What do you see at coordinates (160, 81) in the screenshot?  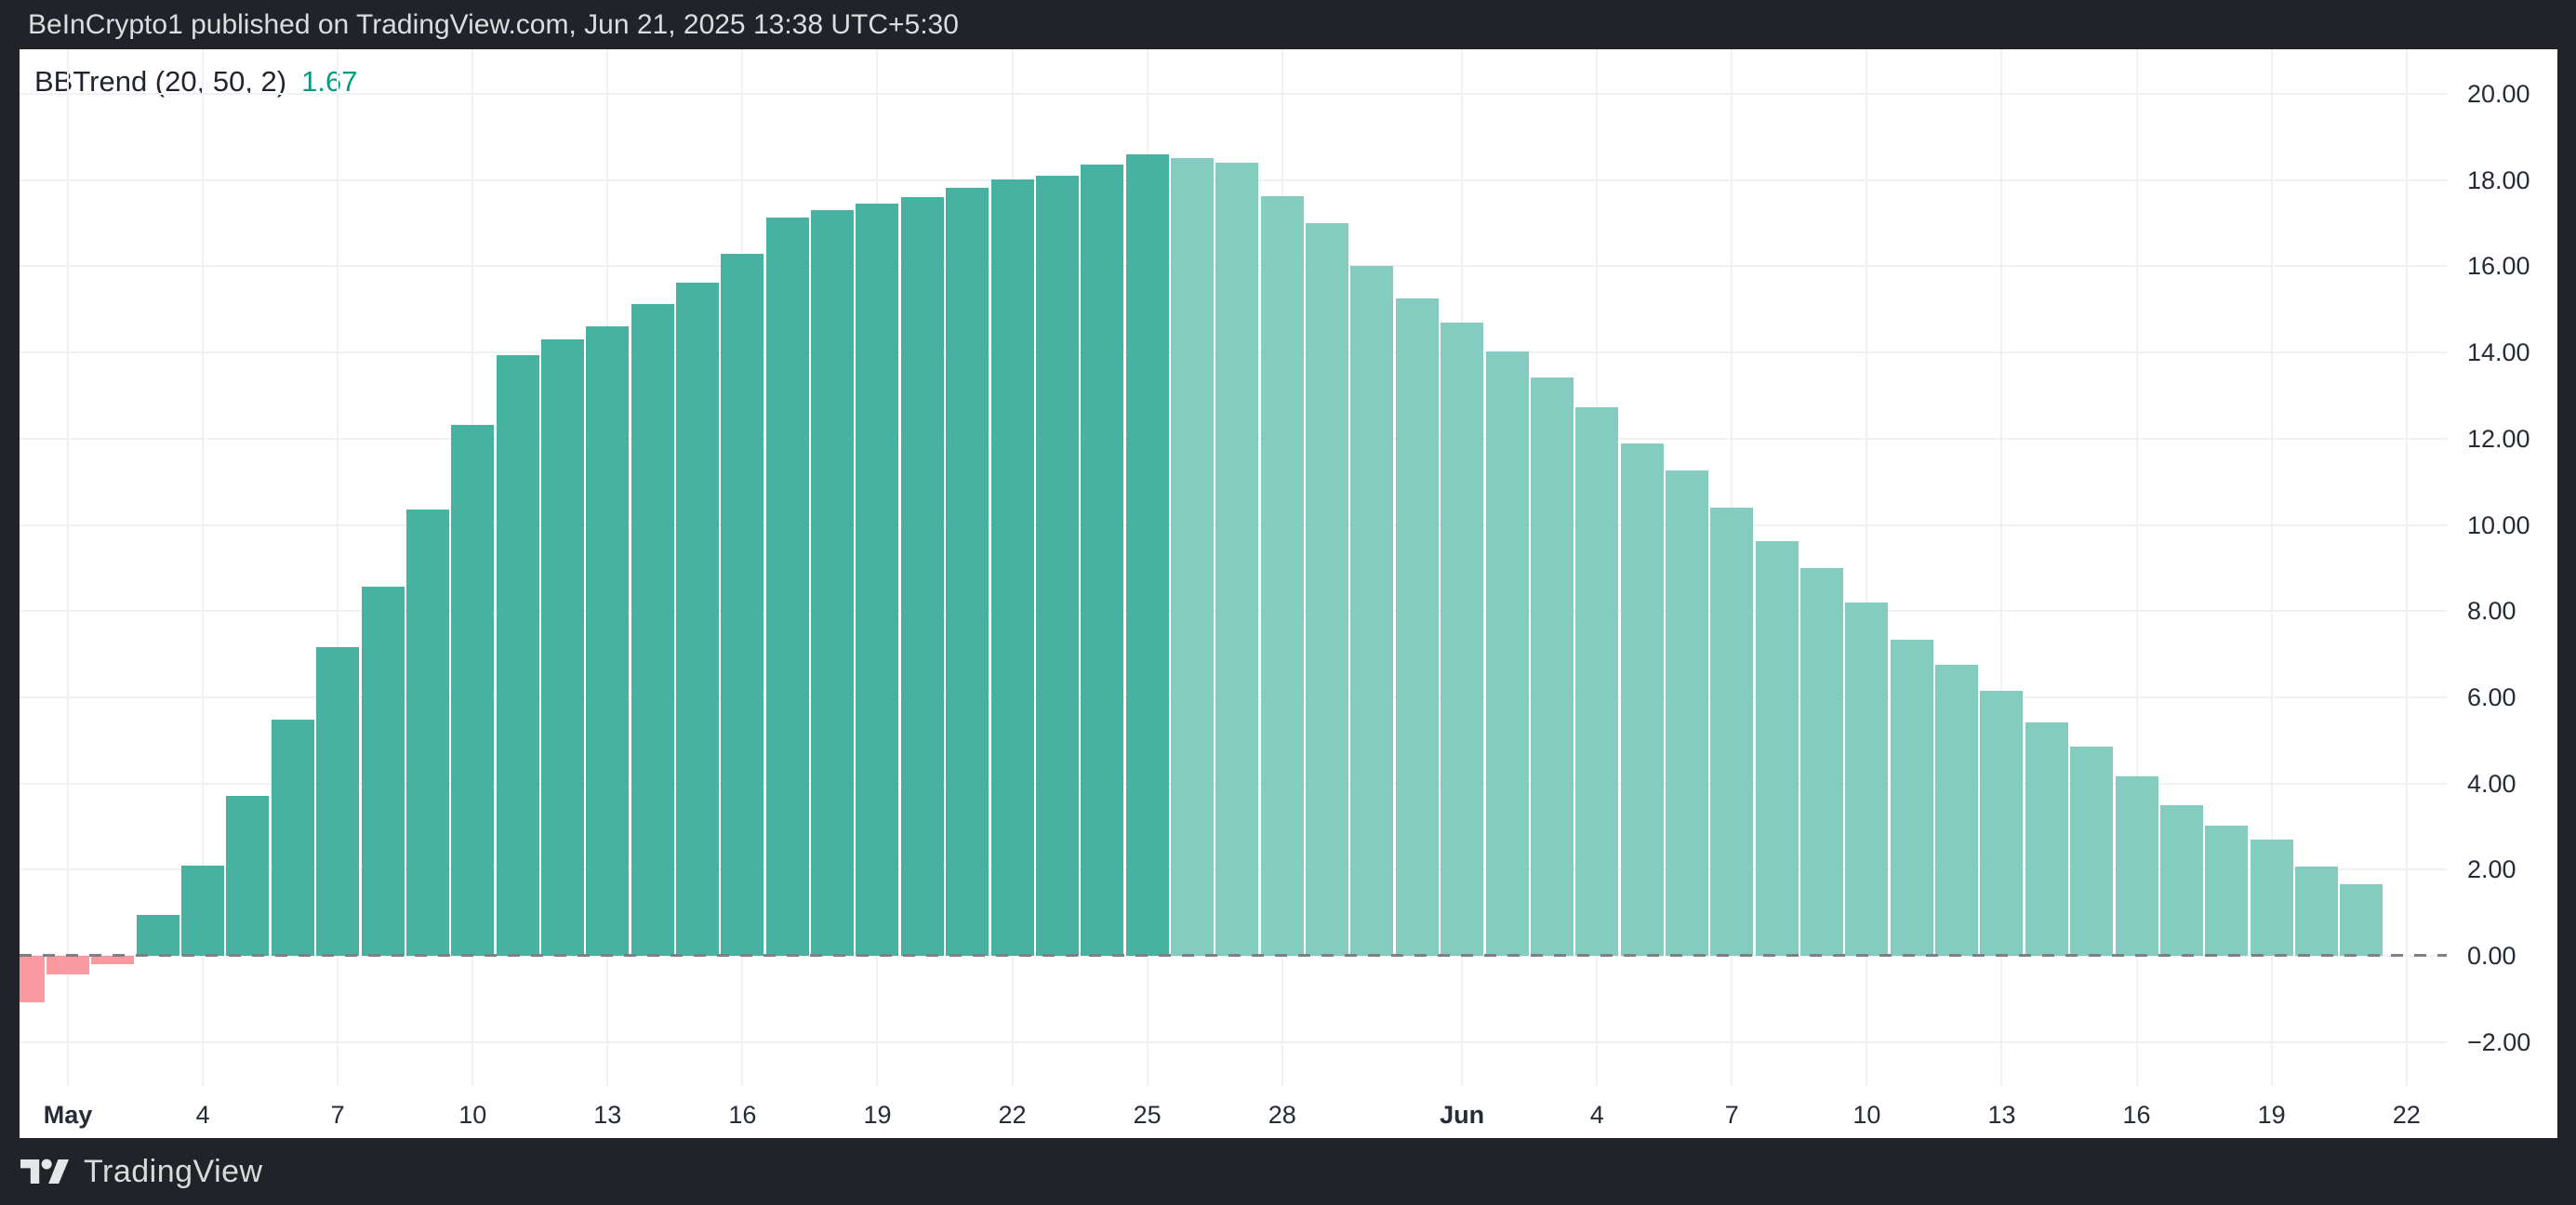 I see `indicator-name: BBTrend (20, 50, 2)` at bounding box center [160, 81].